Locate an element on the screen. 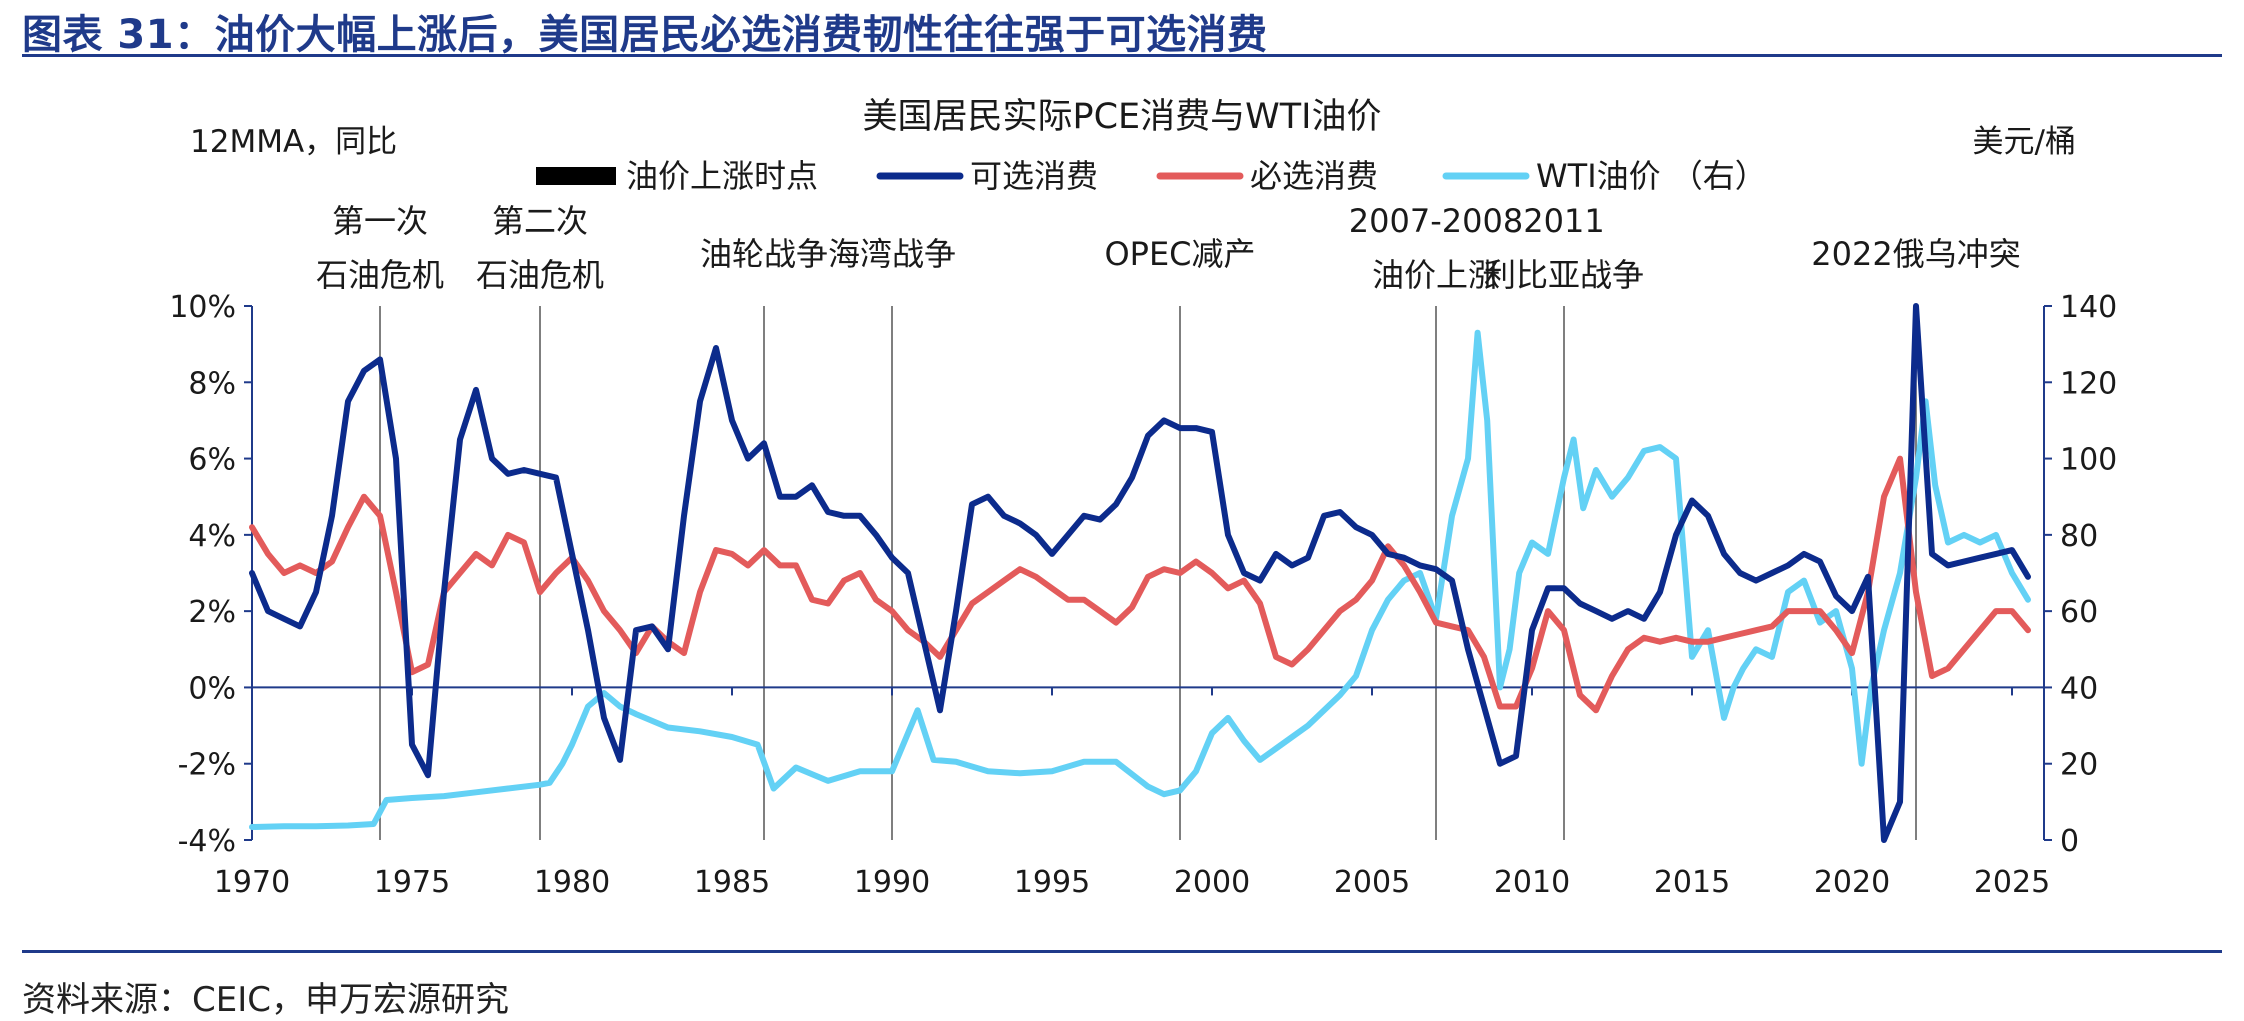 Image resolution: width=2244 pixels, height=1021 pixels. right-tick-label-4: 60 is located at coordinates (2079, 612).